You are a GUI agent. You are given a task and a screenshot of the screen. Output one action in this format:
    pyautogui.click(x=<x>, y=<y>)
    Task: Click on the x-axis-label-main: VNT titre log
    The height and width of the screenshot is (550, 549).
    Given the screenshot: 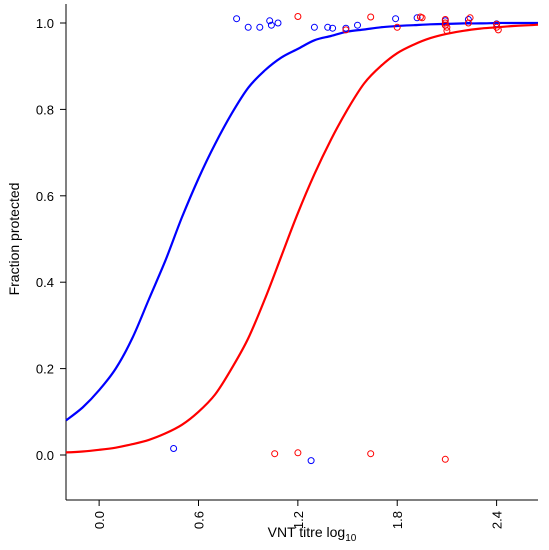 What is the action you would take?
    pyautogui.click(x=307, y=532)
    